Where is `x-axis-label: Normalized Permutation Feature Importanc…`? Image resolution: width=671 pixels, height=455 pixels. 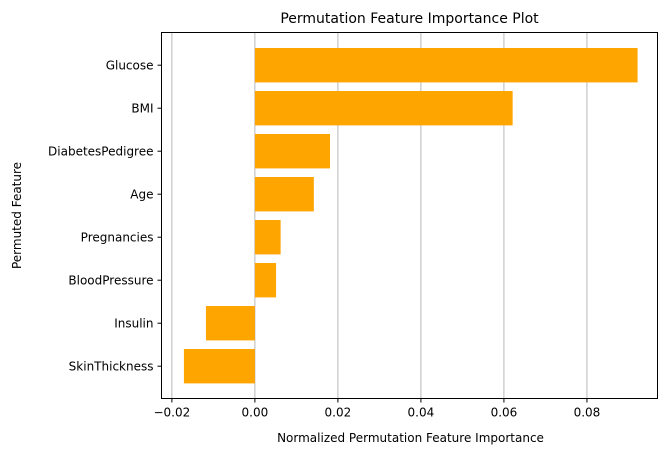 x-axis-label: Normalized Permutation Feature Importanc… is located at coordinates (410, 438).